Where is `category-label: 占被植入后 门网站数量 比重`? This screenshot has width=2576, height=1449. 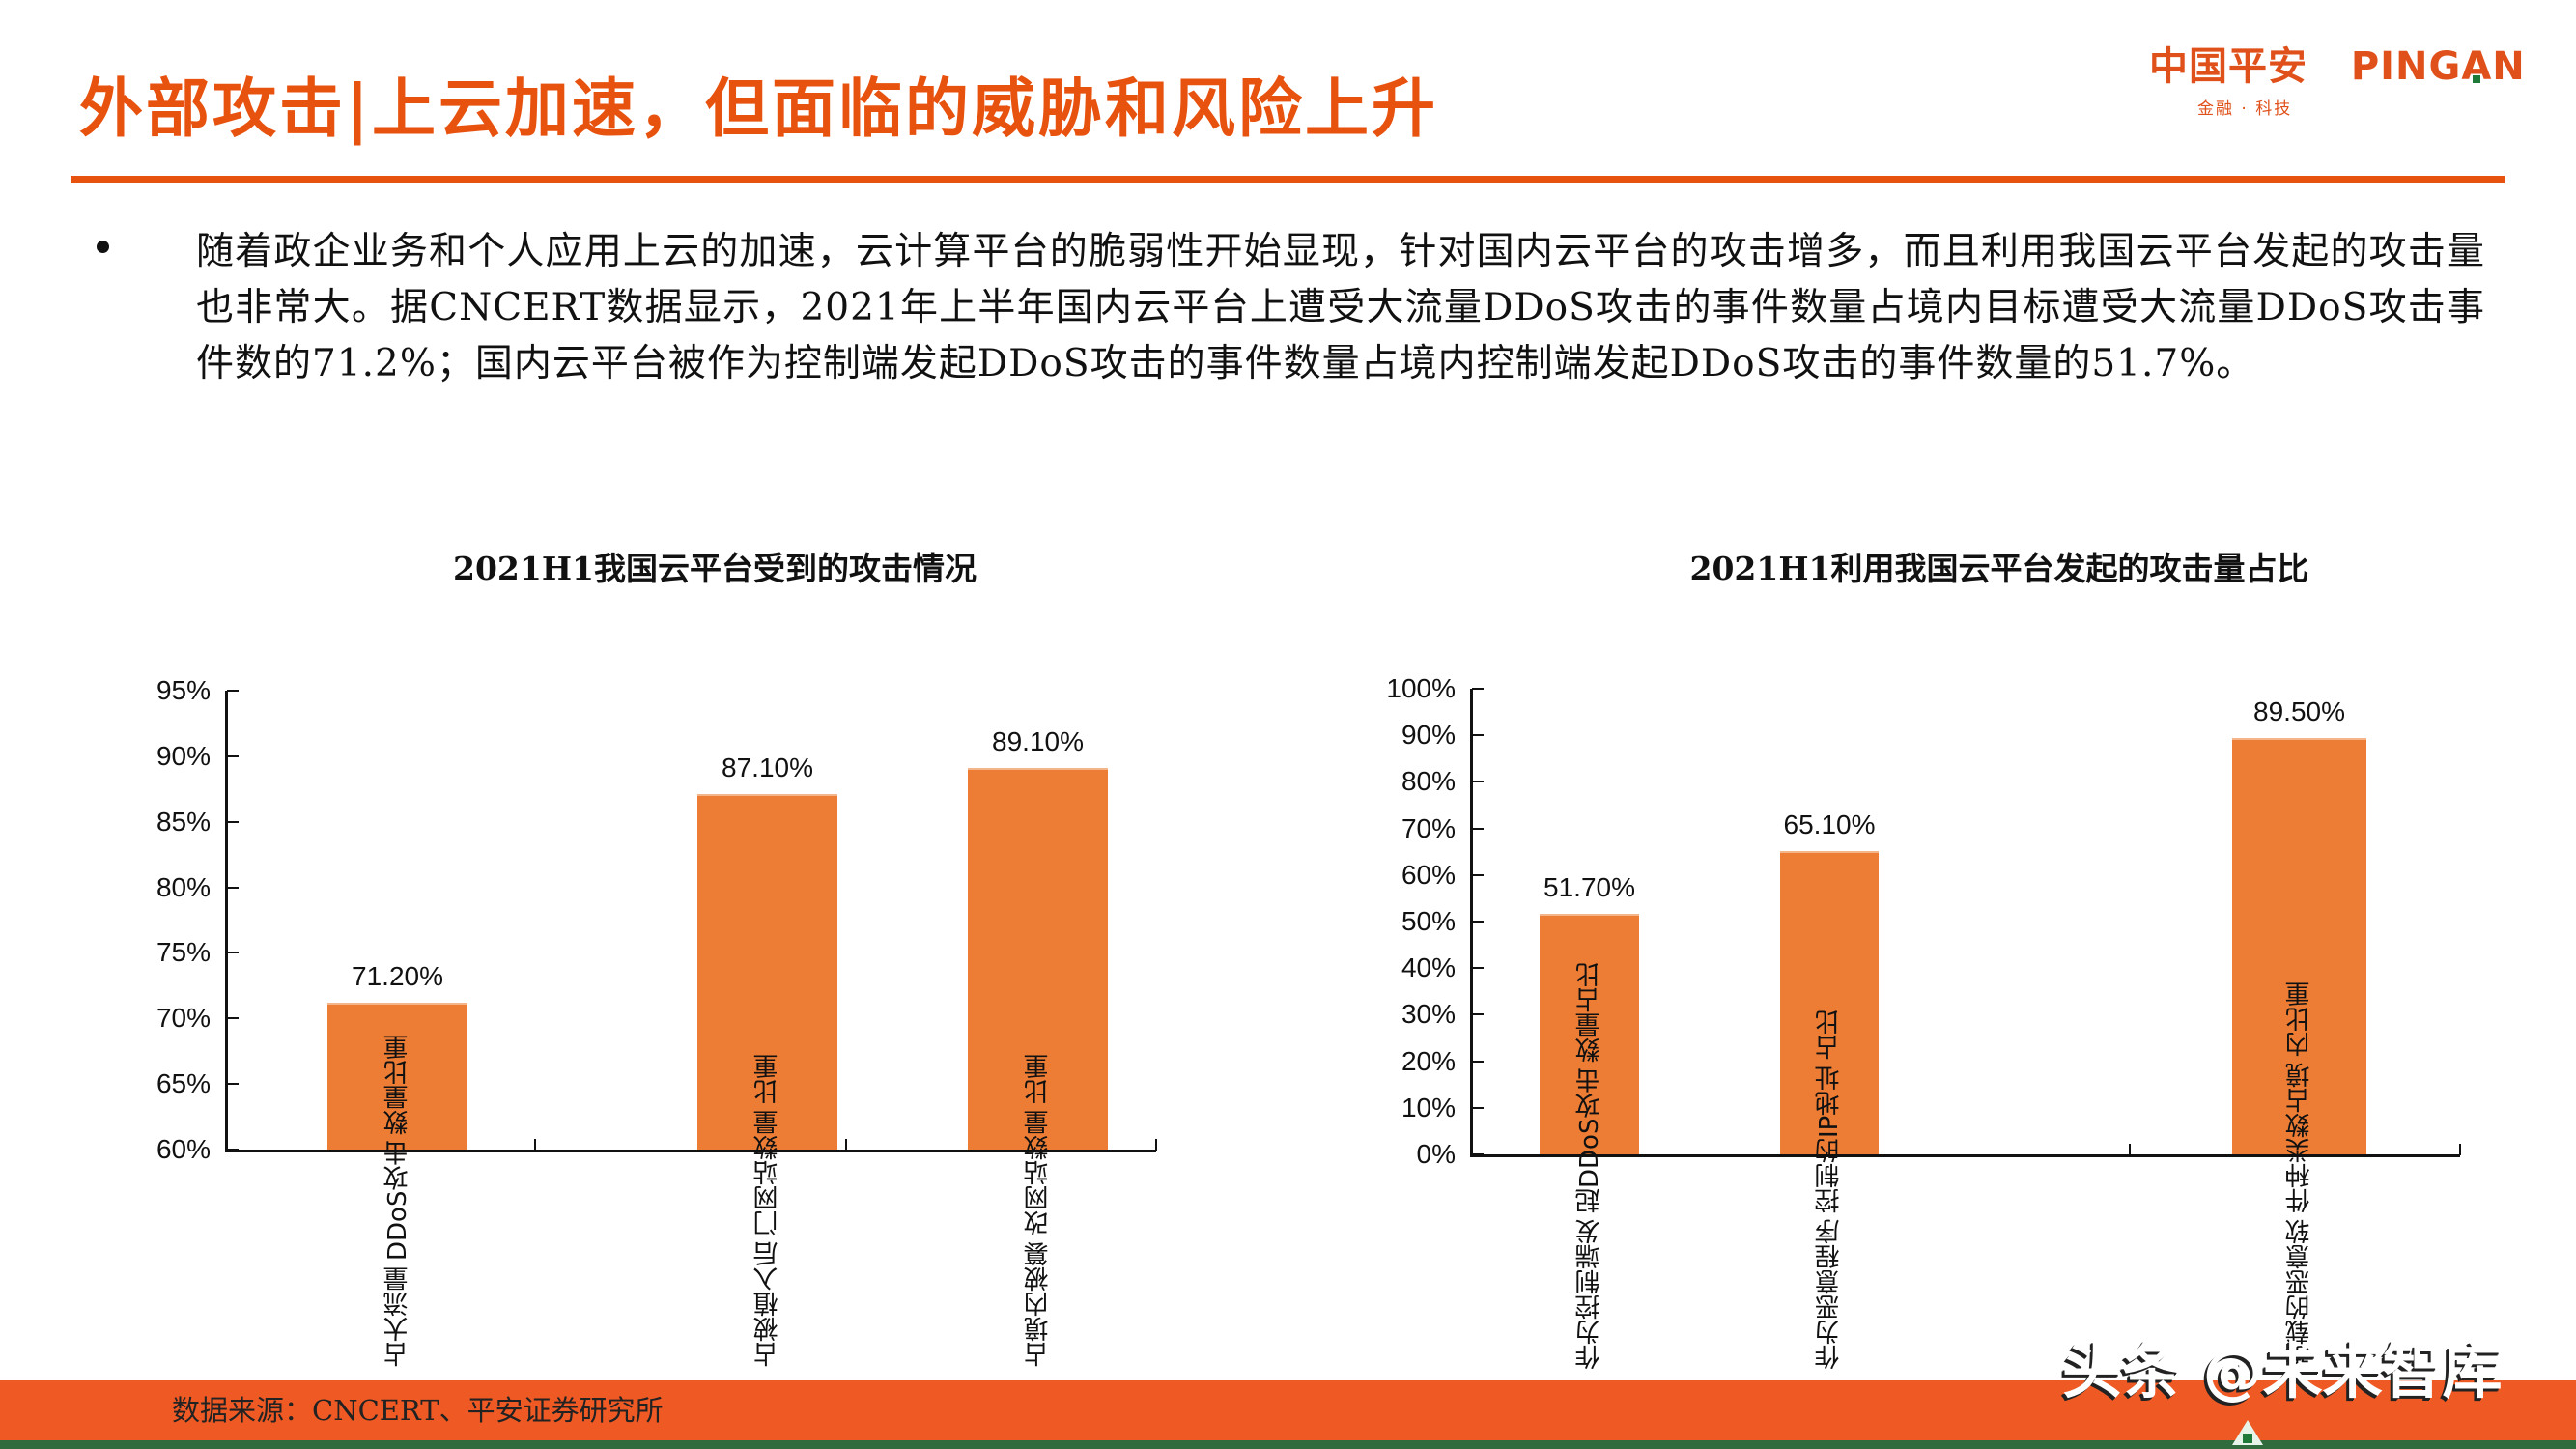
category-label: 占被植入后 门网站数量 比重 is located at coordinates (768, 1210).